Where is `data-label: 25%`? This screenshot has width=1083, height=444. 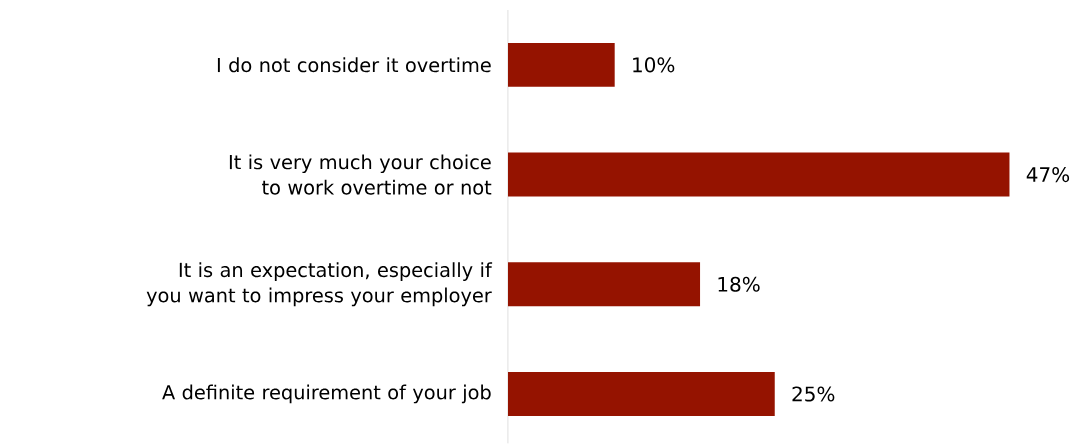 data-label: 25% is located at coordinates (813, 394).